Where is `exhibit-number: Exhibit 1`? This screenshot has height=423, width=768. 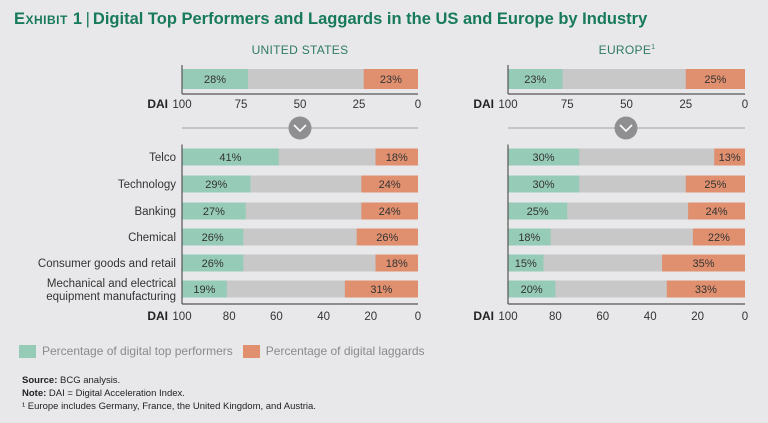
exhibit-number: Exhibit 1 is located at coordinates (48, 19).